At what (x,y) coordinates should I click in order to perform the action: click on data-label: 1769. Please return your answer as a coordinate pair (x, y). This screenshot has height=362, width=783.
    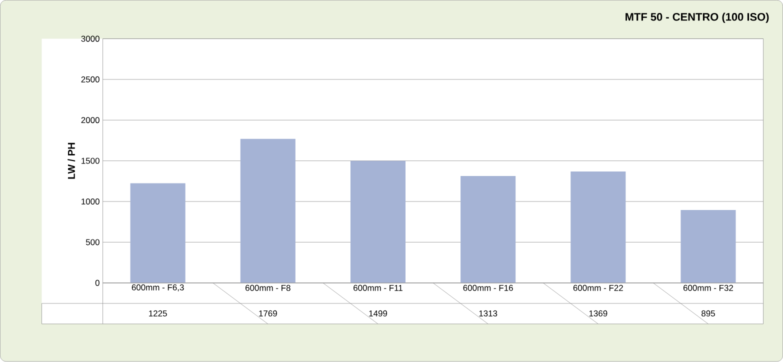
    Looking at the image, I should click on (268, 313).